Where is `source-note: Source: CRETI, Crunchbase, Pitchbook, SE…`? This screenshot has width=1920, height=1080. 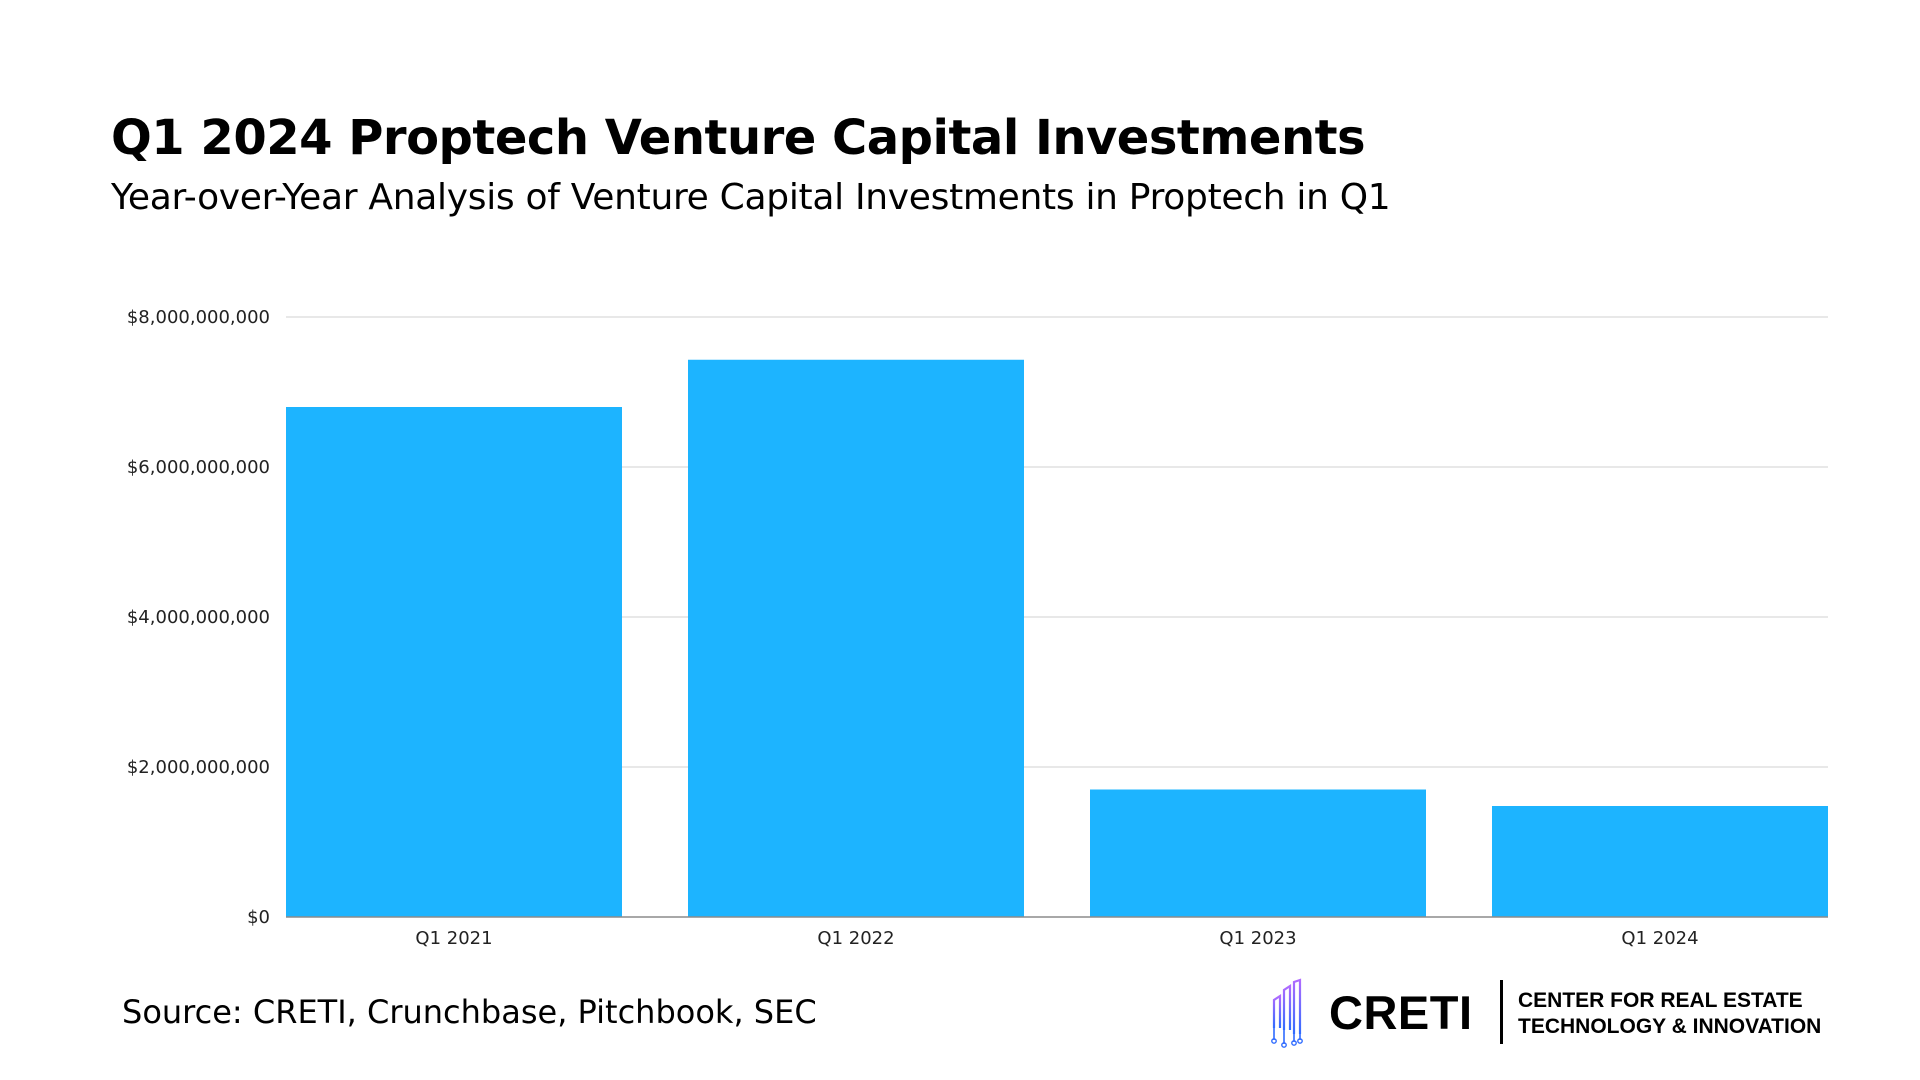 source-note: Source: CRETI, Crunchbase, Pitchbook, SE… is located at coordinates (469, 1012).